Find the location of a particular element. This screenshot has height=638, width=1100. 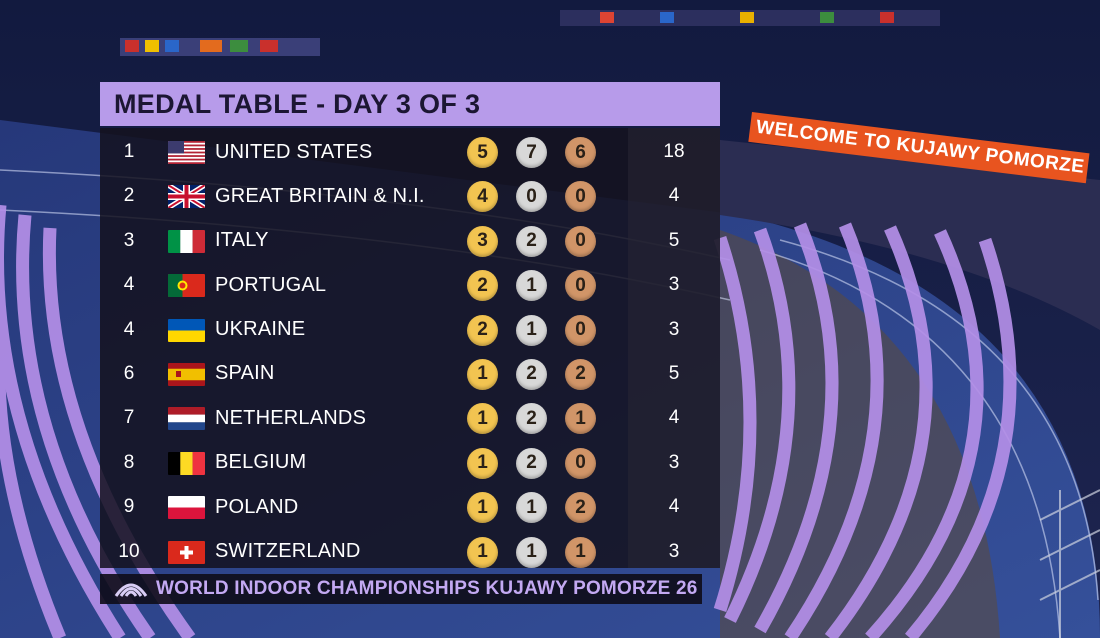

silver-medal-count: 0 is located at coordinates (531, 197).